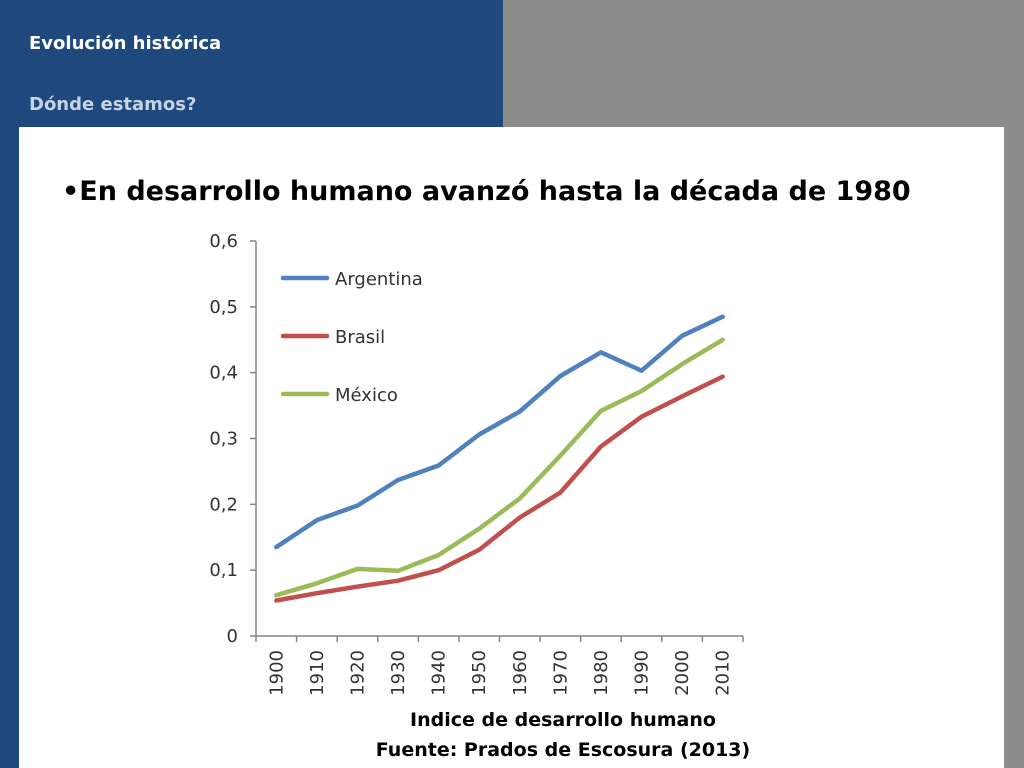  Describe the element at coordinates (357, 673) in the screenshot. I see `x-tick-label: 1920` at that location.